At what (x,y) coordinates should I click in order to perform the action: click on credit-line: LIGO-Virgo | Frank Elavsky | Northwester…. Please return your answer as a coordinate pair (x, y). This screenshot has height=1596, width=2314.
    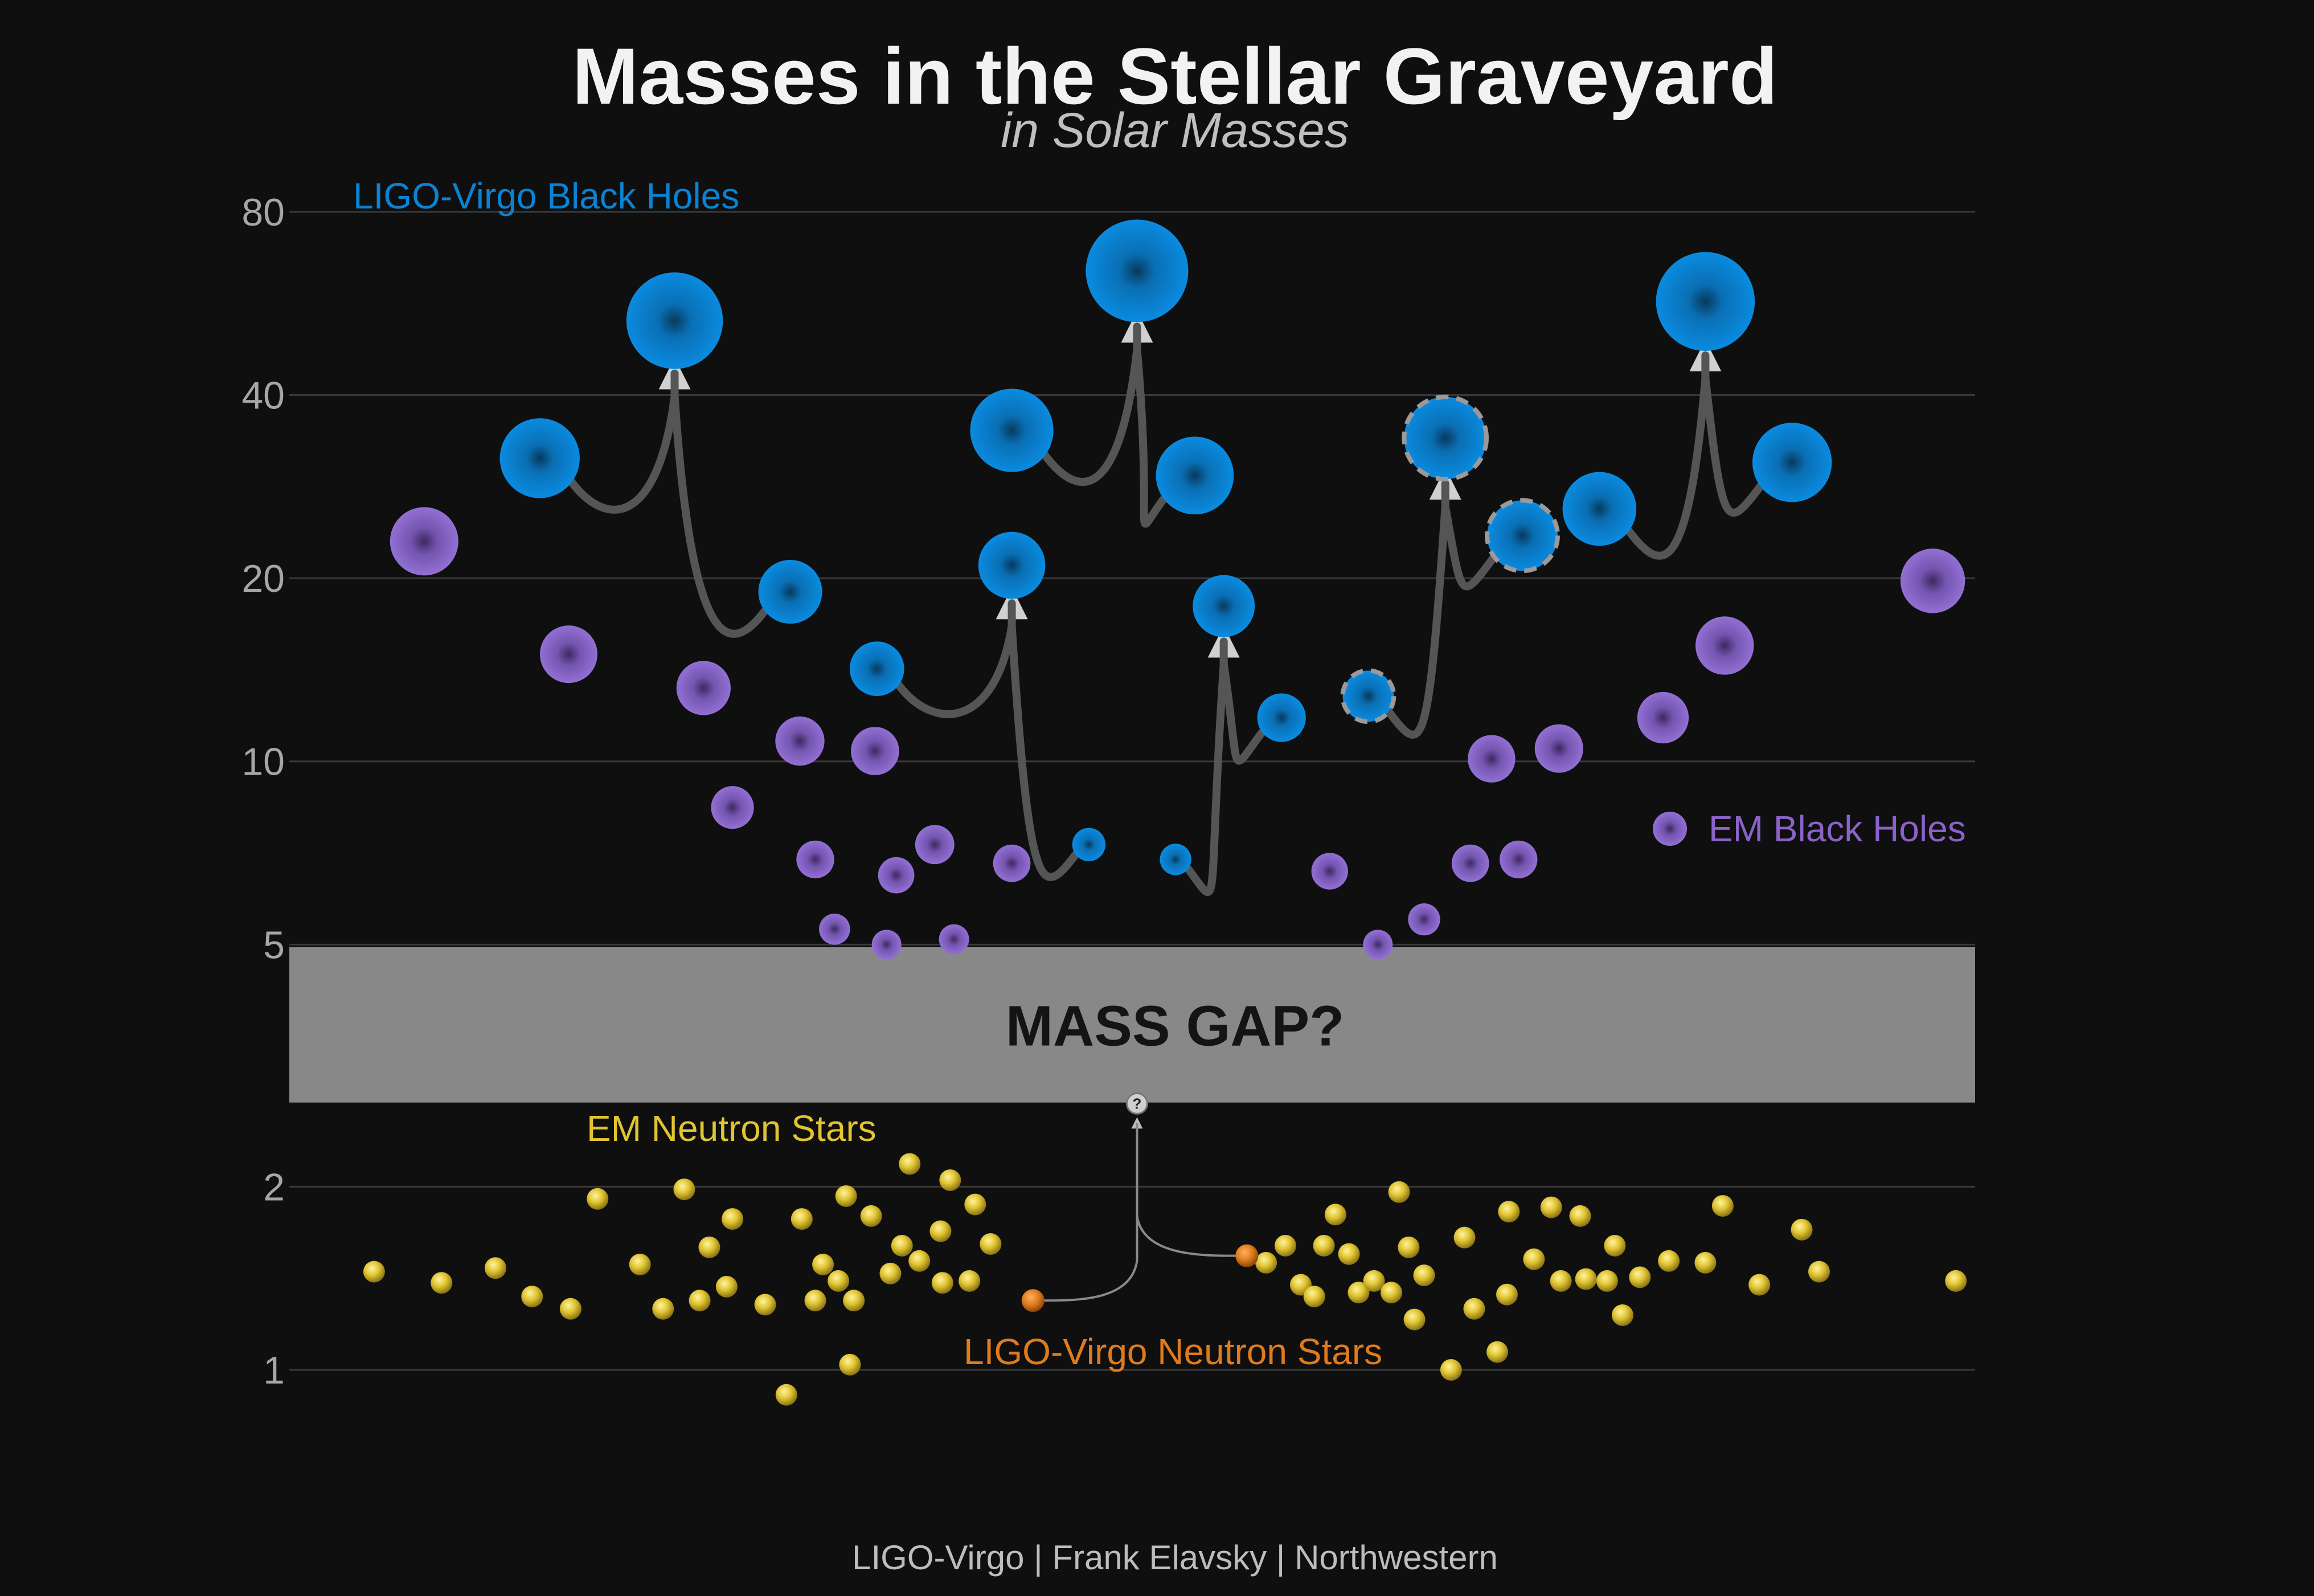
    Looking at the image, I should click on (1175, 1557).